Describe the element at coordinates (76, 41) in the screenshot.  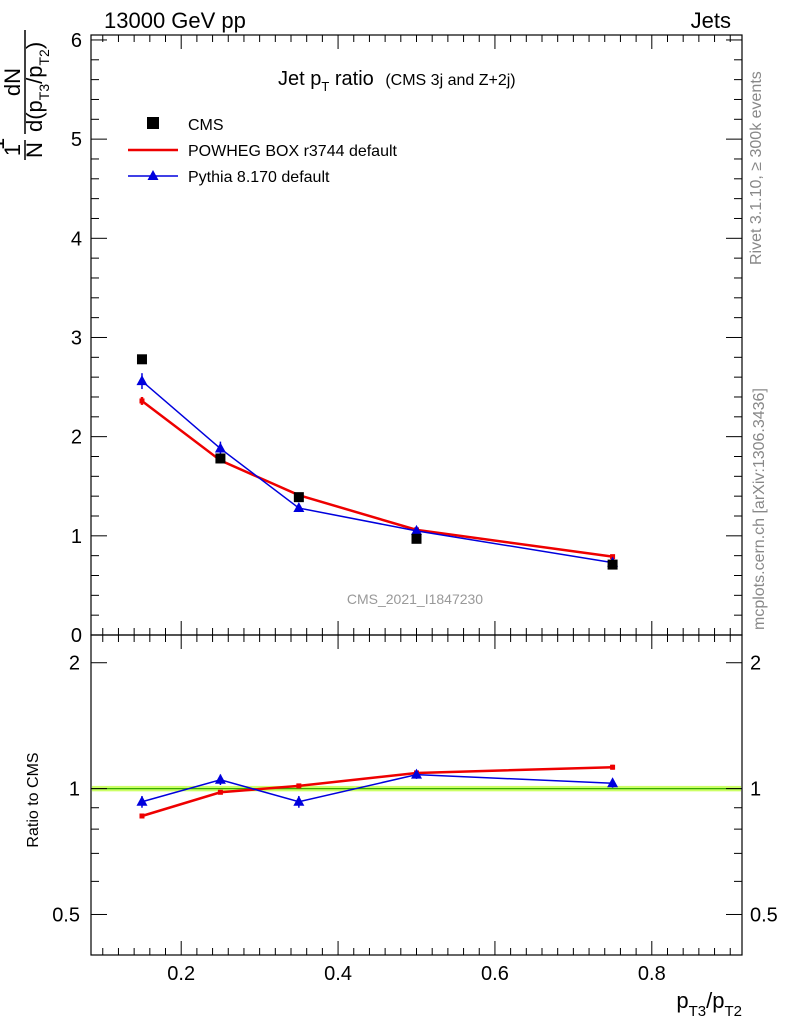
I see `y-tick-label: 6` at that location.